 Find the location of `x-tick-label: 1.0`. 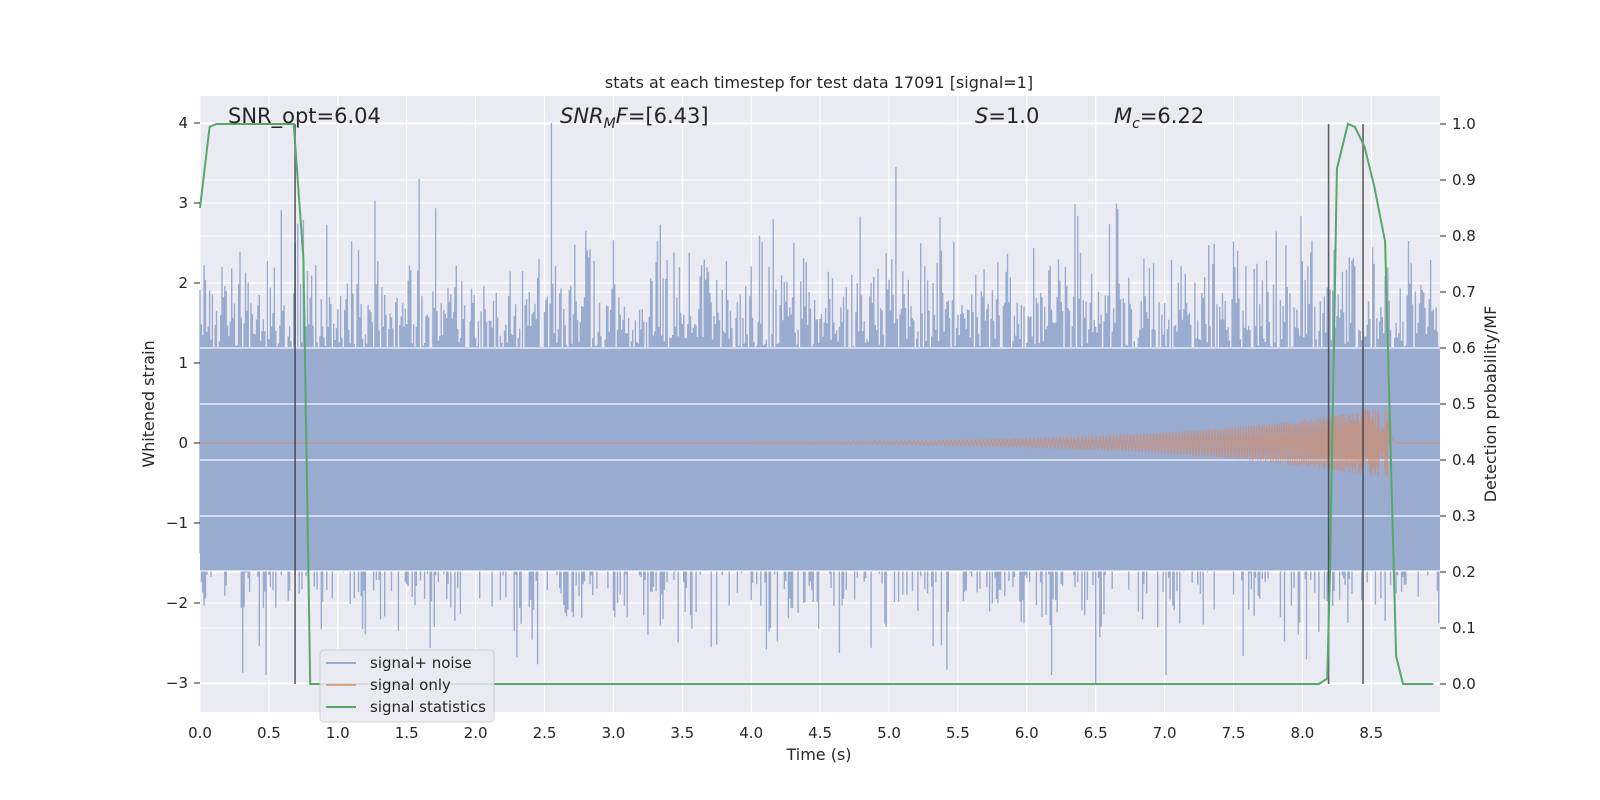

x-tick-label: 1.0 is located at coordinates (338, 733).